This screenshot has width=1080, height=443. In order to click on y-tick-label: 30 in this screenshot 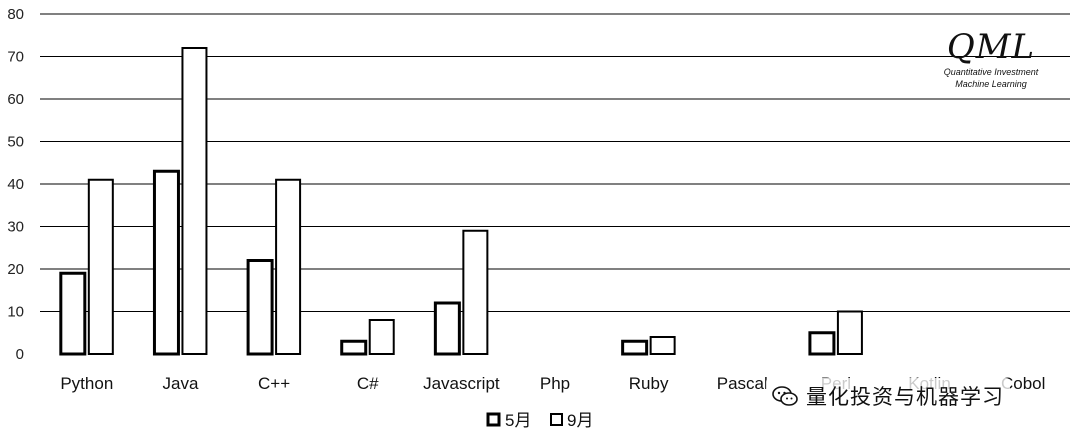, I will do `click(15, 227)`.